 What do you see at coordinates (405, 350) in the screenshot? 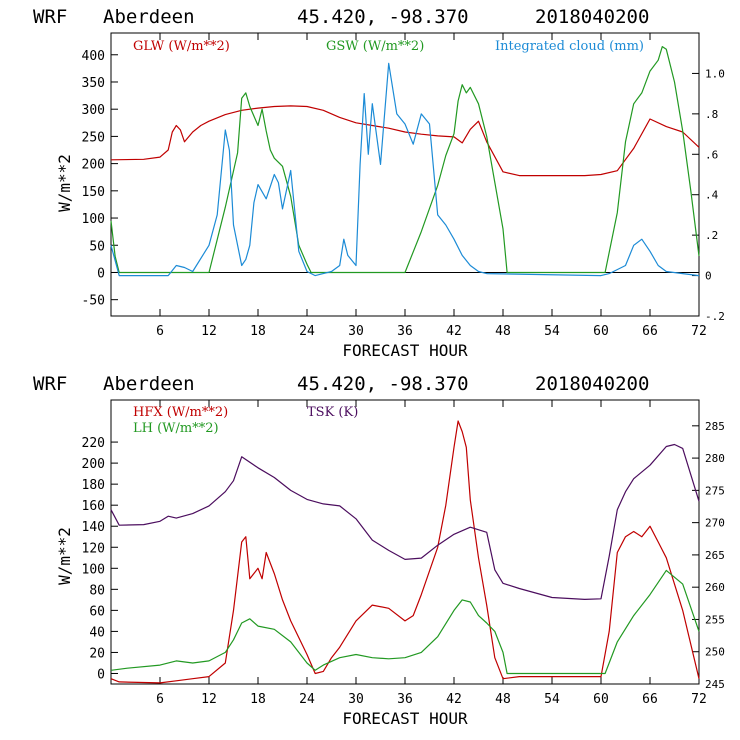
I see `panel1-xlabel: FORECAST HOUR` at bounding box center [405, 350].